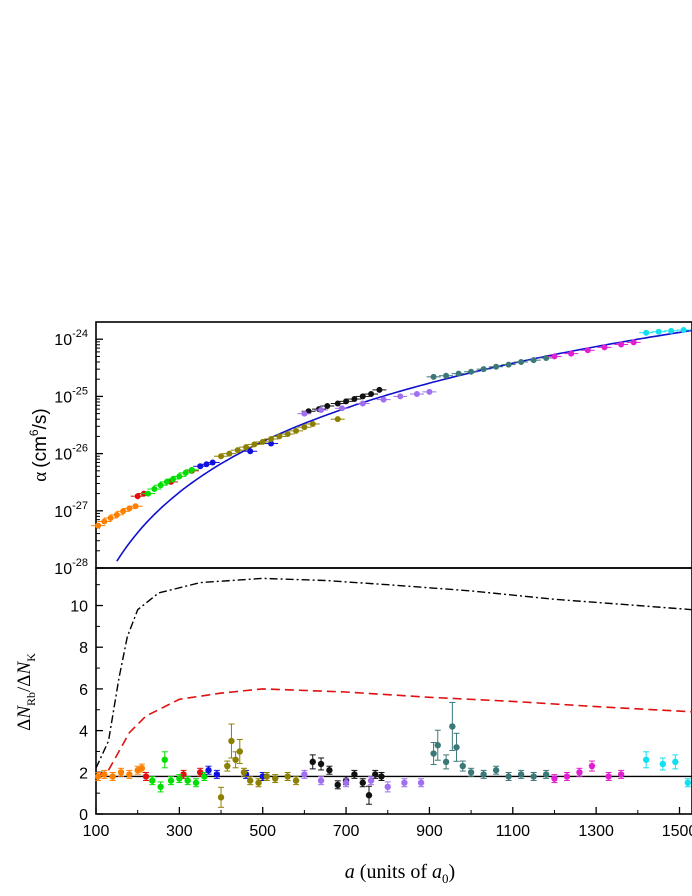  I want to click on top-y-tick-label: 10-24, so click(71, 338).